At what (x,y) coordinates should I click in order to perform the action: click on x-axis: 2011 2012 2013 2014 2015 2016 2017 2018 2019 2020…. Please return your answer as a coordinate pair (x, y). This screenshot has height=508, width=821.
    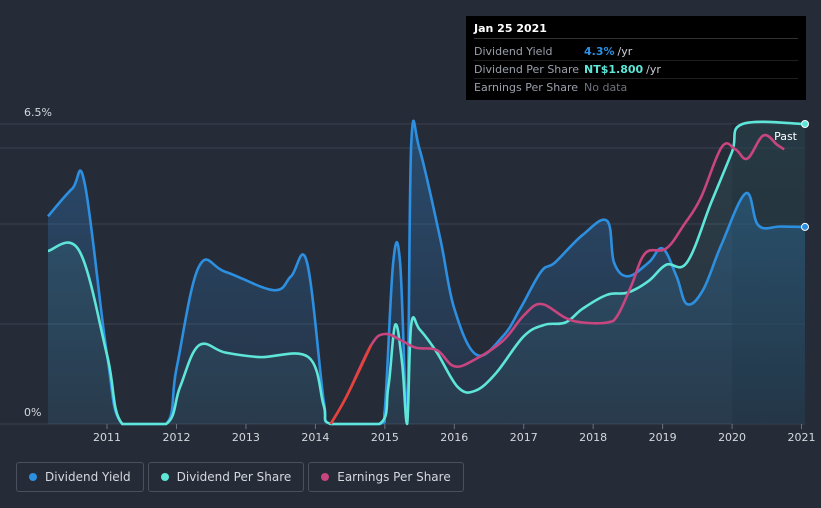
    Looking at the image, I should click on (454, 434).